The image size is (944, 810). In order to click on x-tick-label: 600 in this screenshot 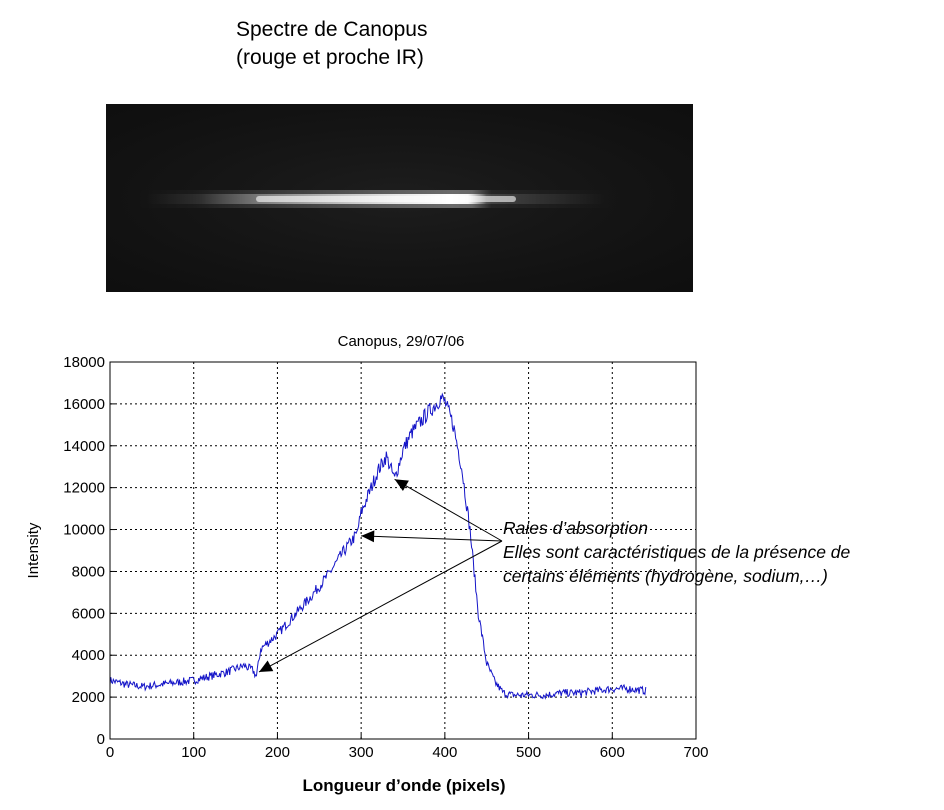, I will do `click(612, 752)`.